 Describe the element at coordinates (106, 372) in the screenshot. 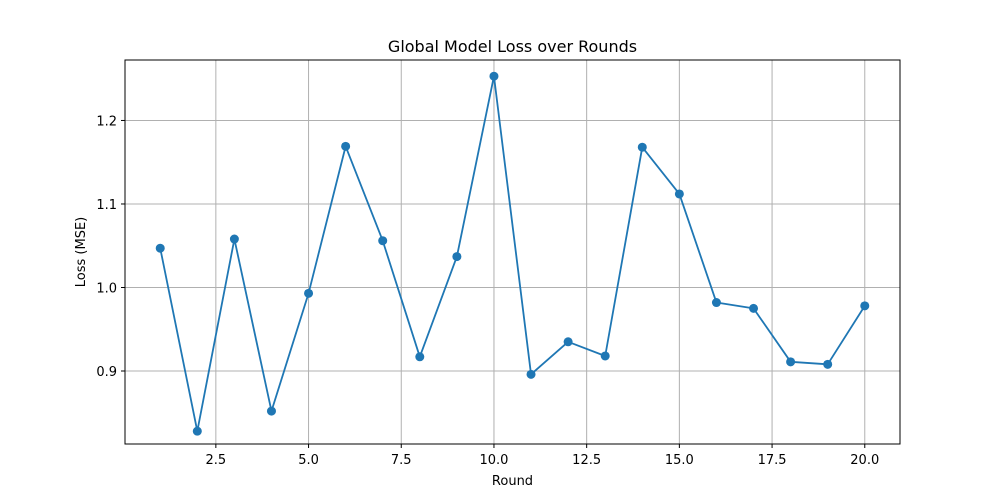

I see `y-tick-label: 0.9` at that location.